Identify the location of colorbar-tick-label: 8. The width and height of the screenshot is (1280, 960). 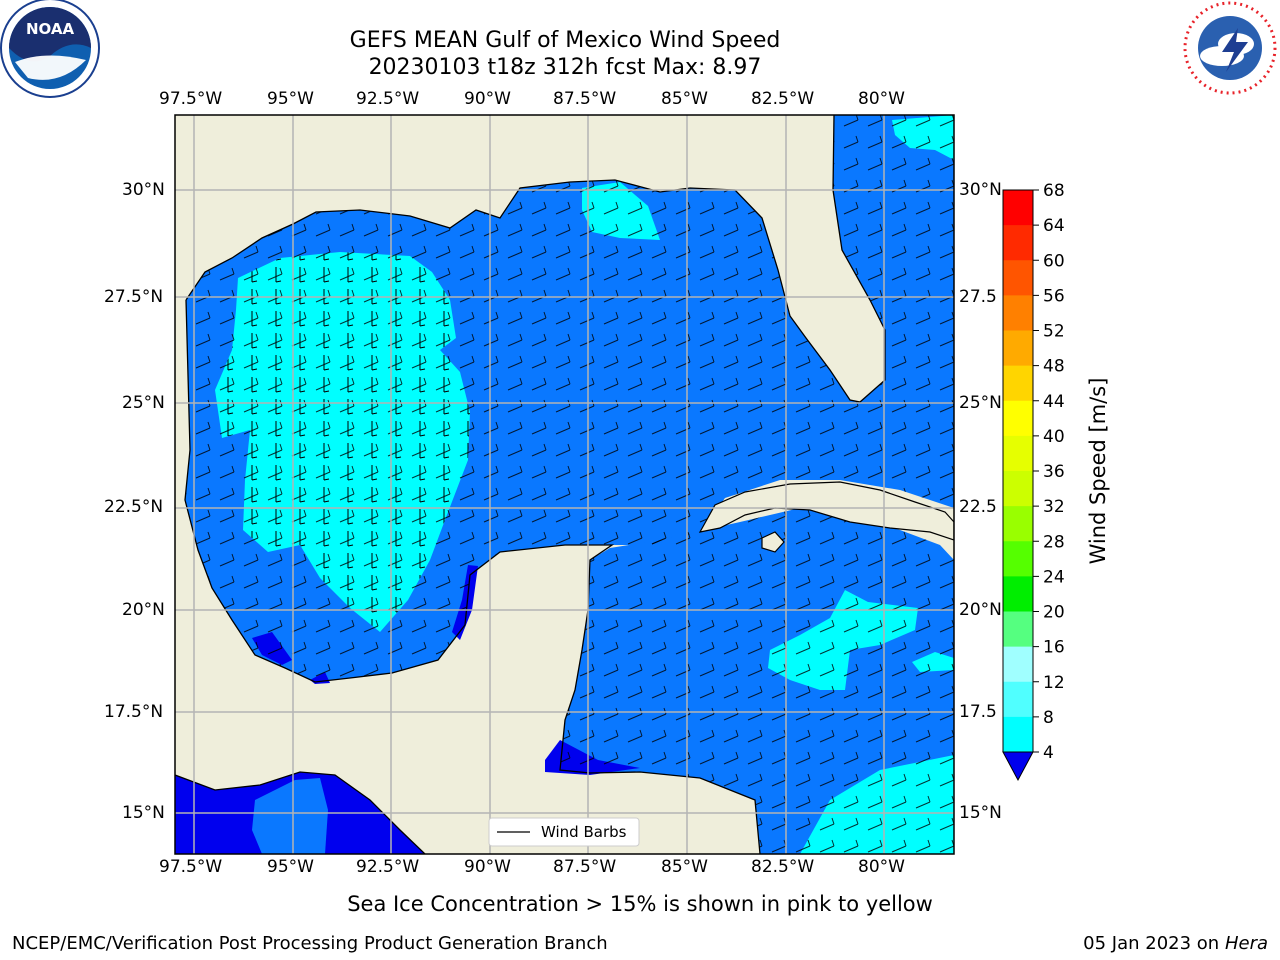
(1048, 718).